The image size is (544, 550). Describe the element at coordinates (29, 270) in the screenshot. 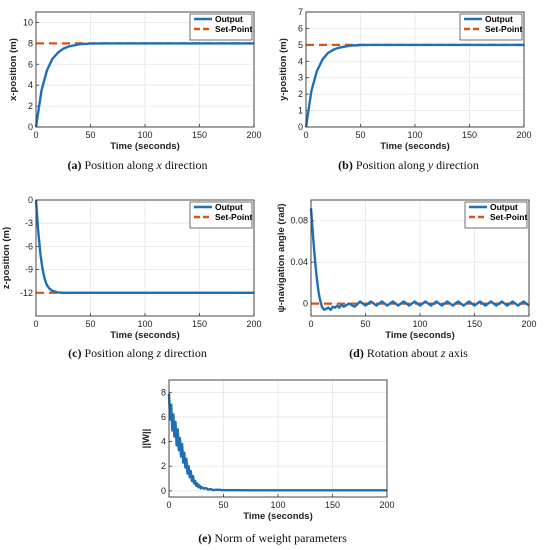

I see `tick-label-y: -9` at that location.